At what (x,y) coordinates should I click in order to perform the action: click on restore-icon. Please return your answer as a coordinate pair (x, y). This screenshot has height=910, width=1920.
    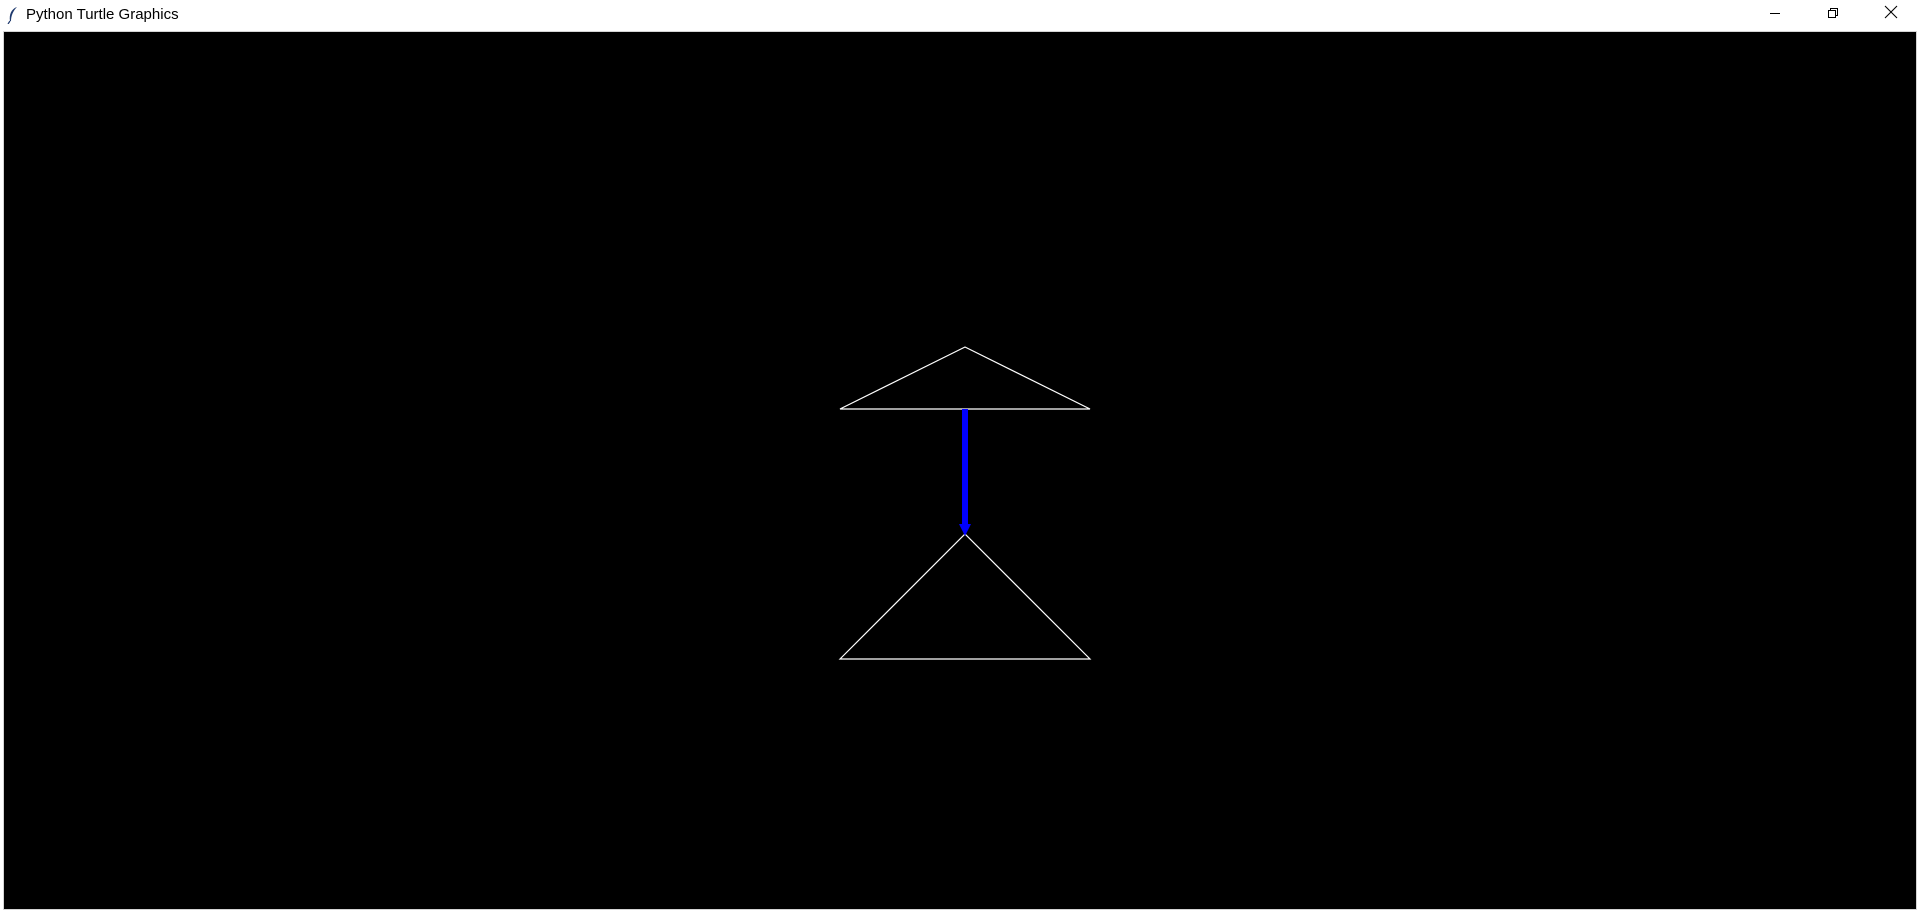
    Looking at the image, I should click on (1833, 15).